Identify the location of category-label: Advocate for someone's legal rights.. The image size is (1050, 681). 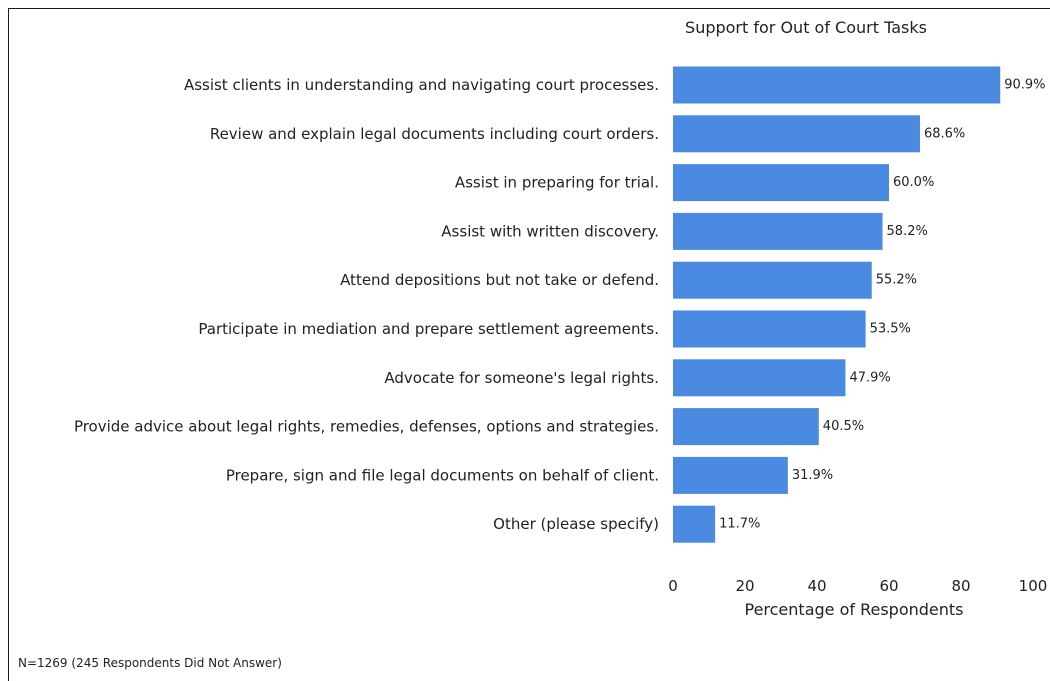
(521, 378).